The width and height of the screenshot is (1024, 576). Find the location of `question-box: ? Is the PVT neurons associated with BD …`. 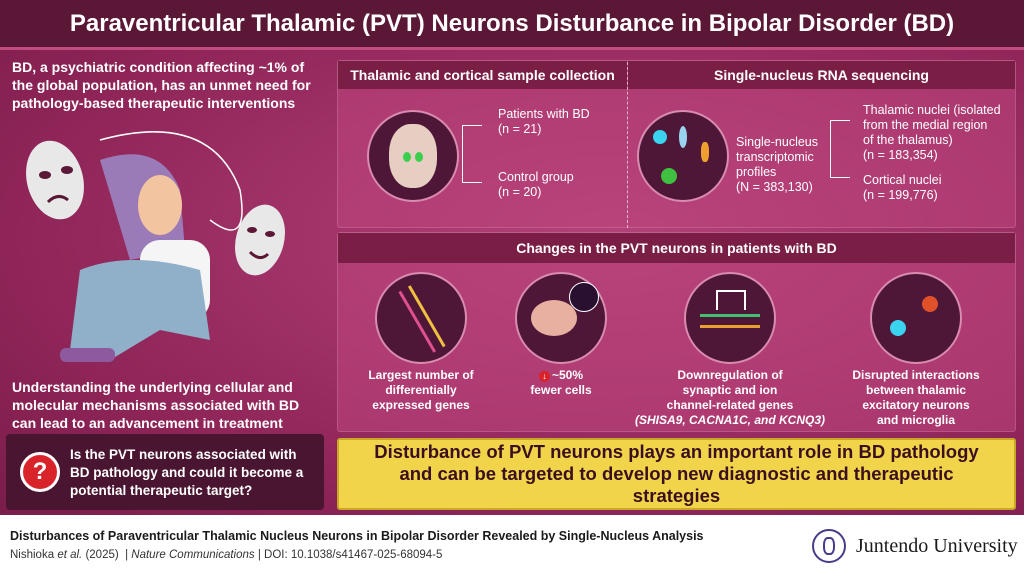

question-box: ? Is the PVT neurons associated with BD … is located at coordinates (165, 472).